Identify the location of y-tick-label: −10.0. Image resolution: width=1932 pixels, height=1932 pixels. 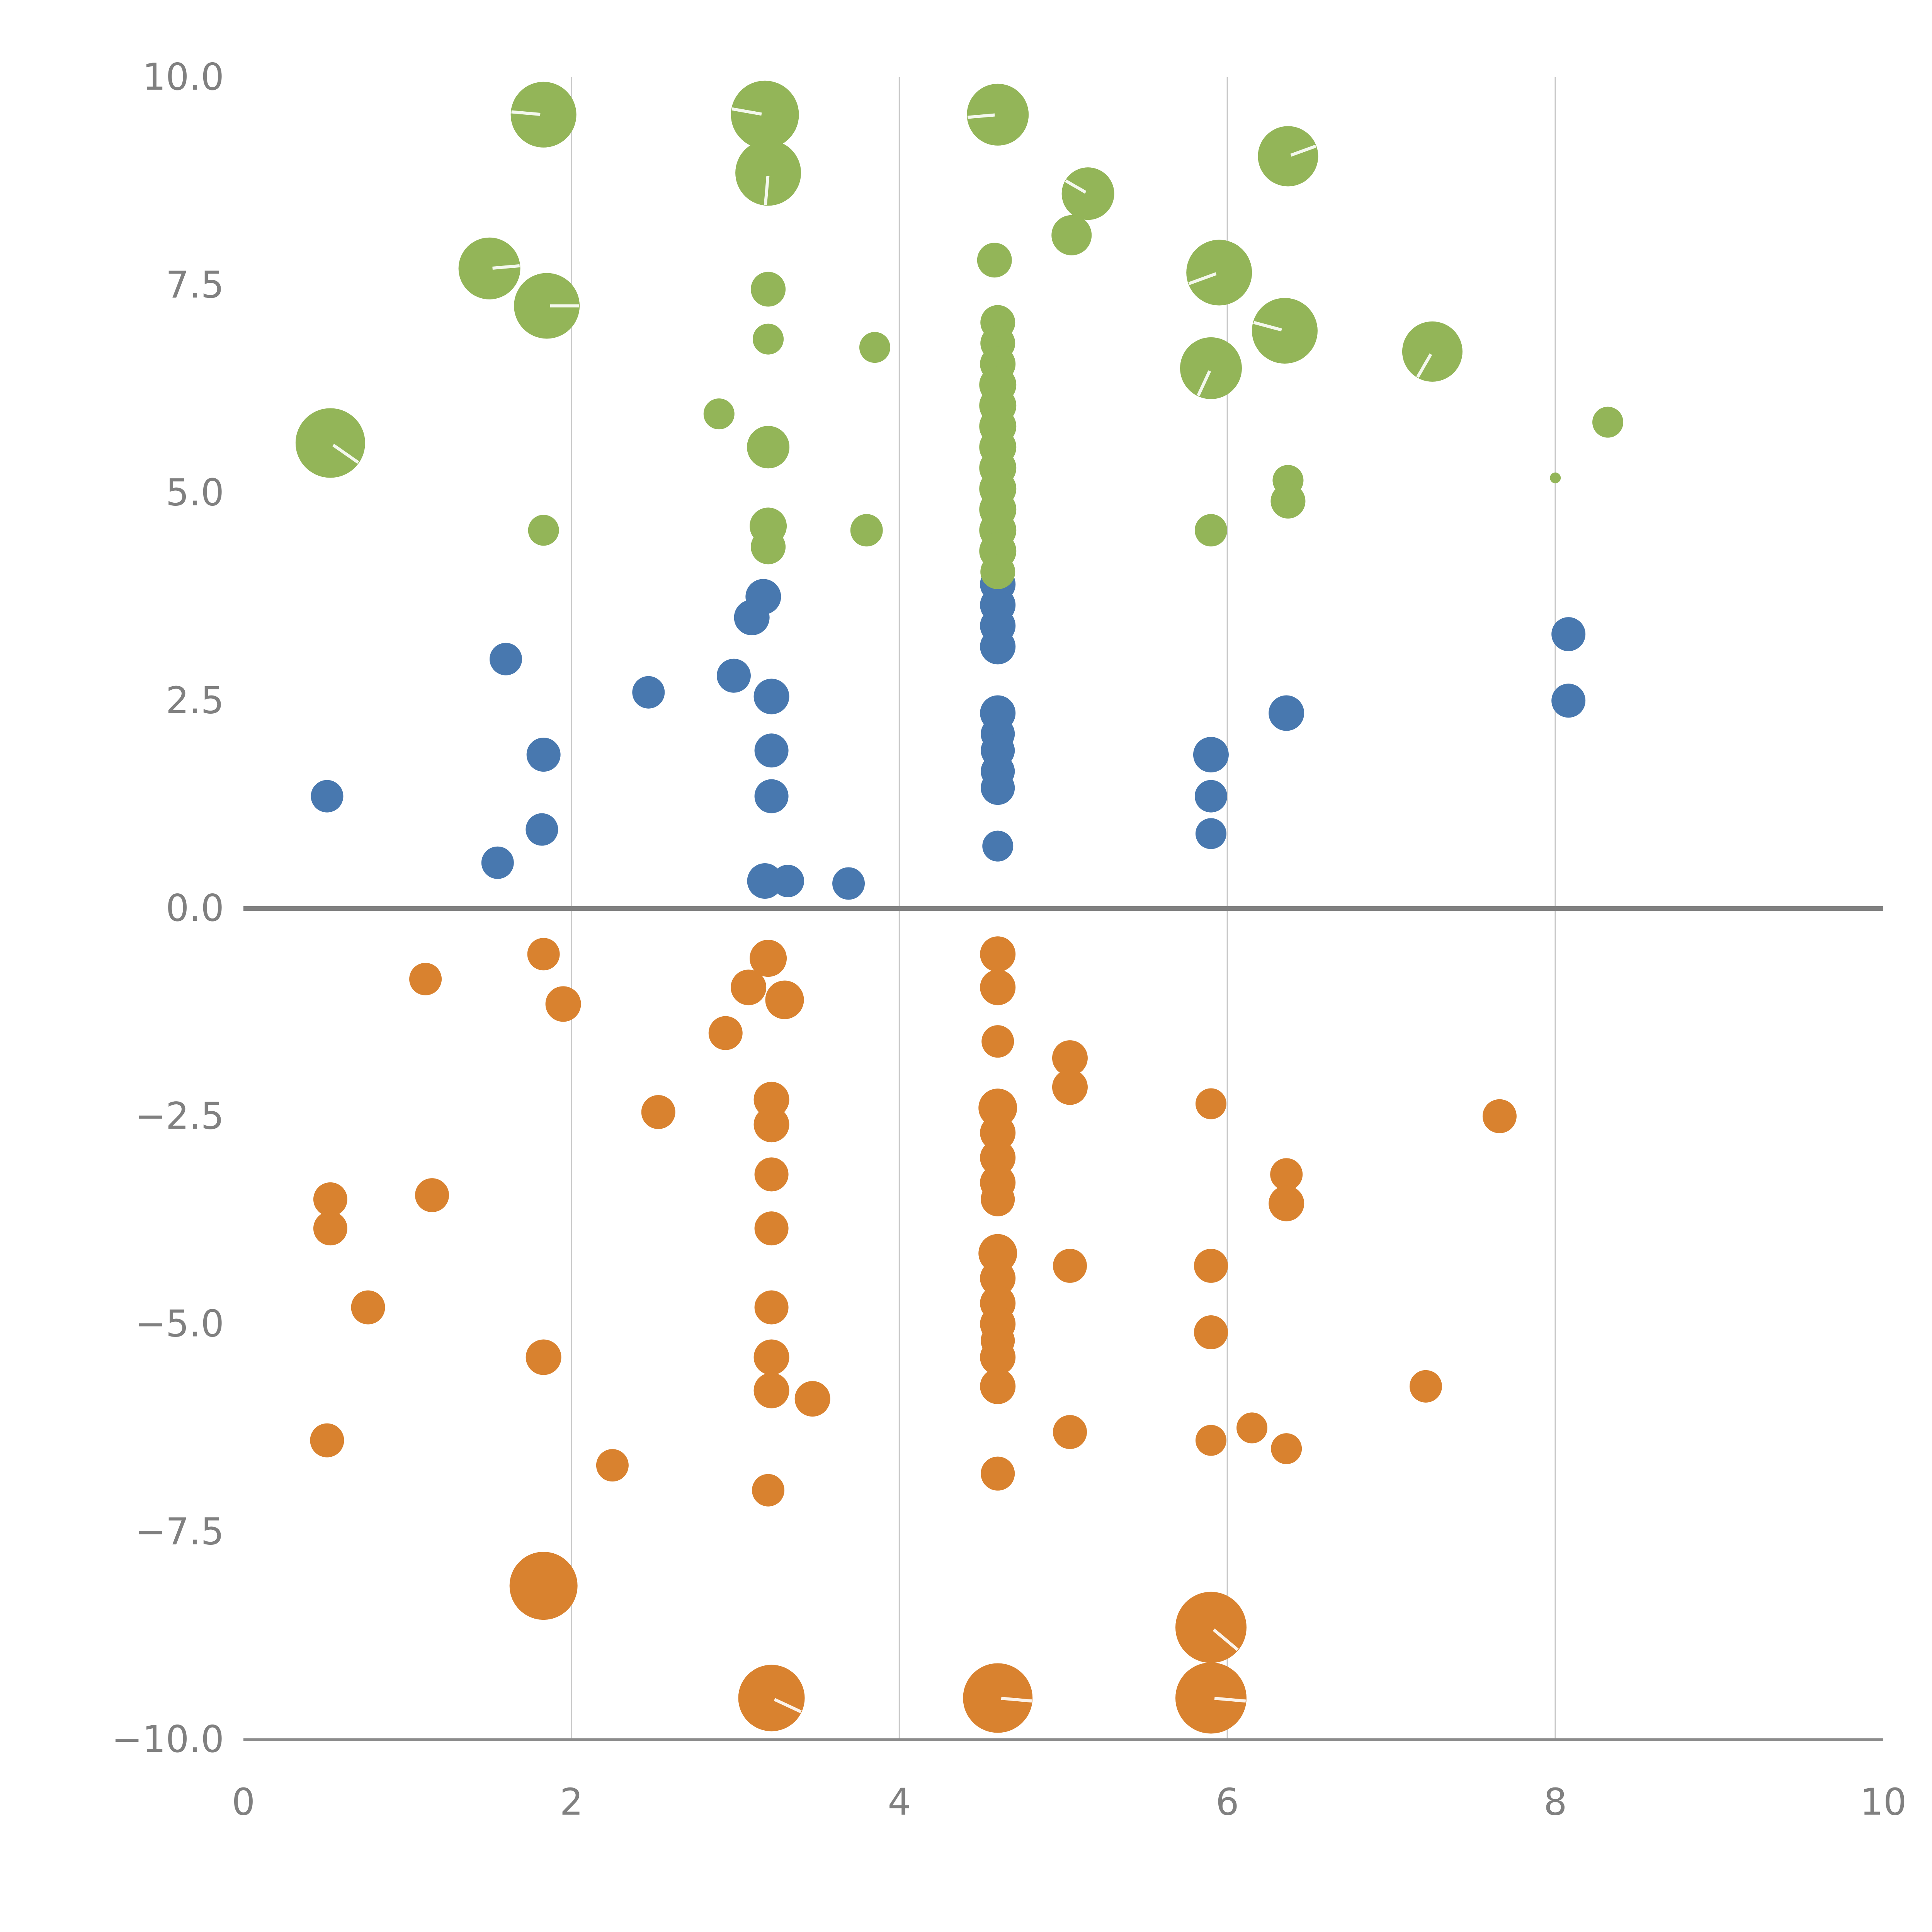
(168, 1740).